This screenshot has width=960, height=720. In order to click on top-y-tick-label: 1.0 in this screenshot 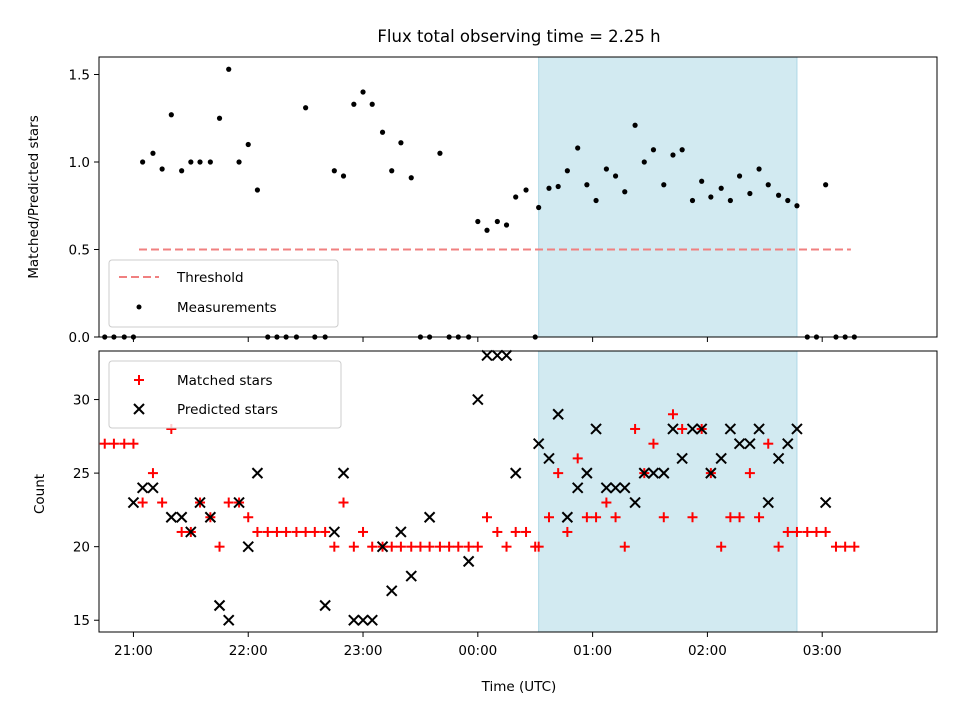, I will do `click(79, 163)`.